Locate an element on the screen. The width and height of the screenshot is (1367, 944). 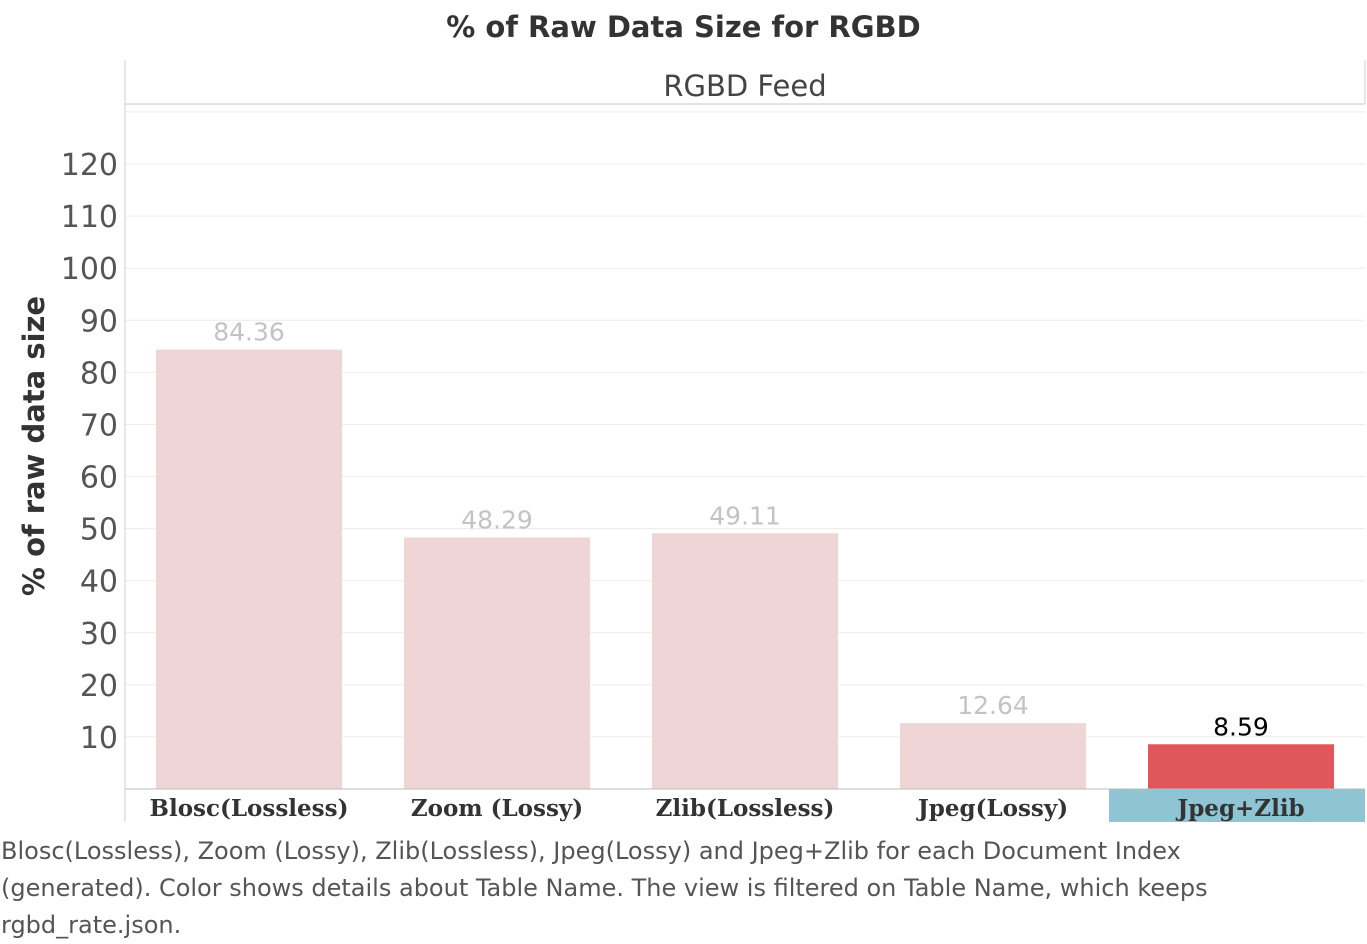
y-tick-label: 40 is located at coordinates (99, 582).